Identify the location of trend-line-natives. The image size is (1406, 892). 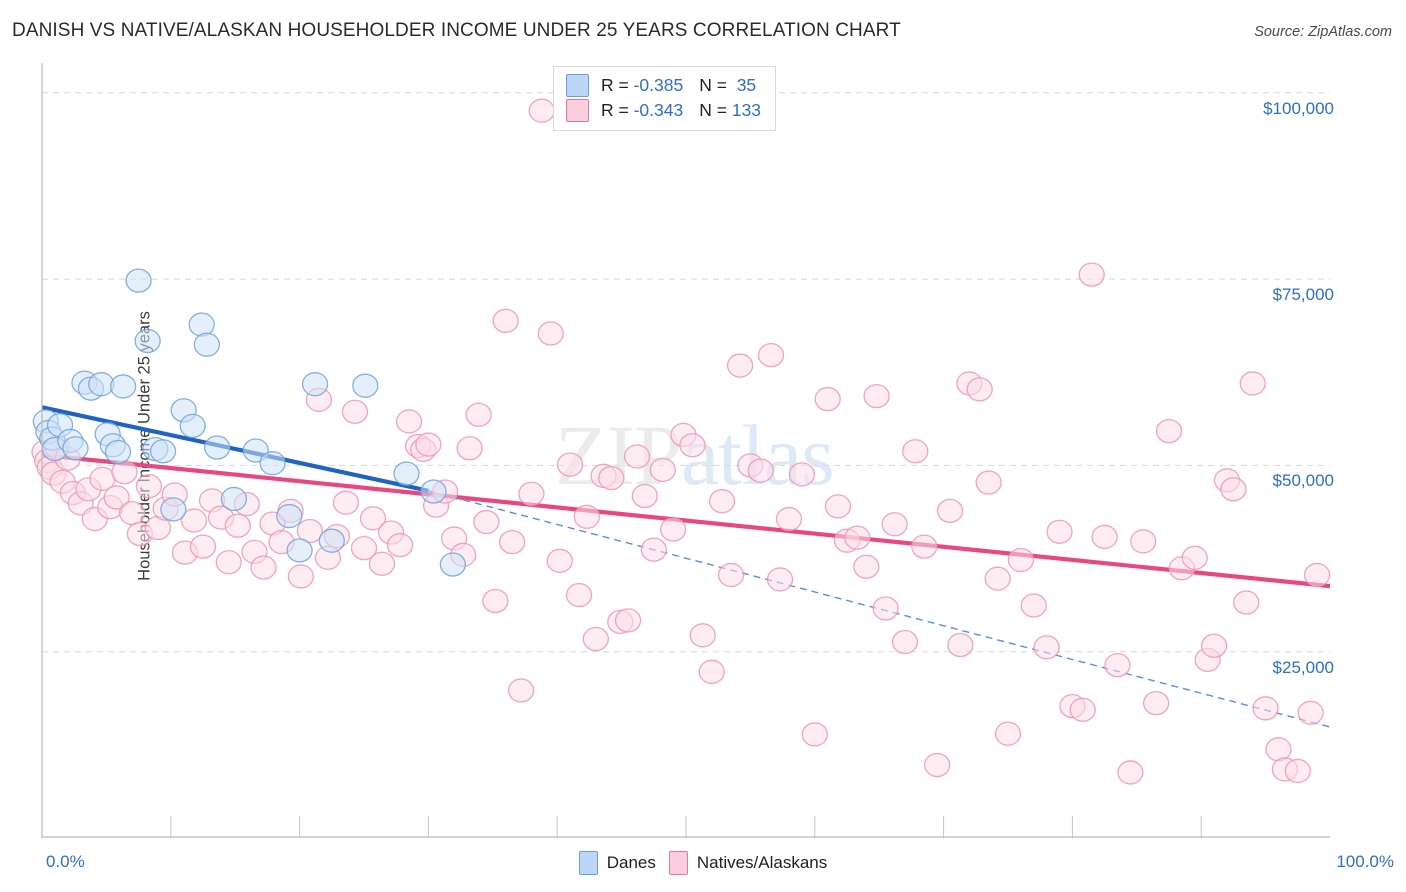
(686, 520).